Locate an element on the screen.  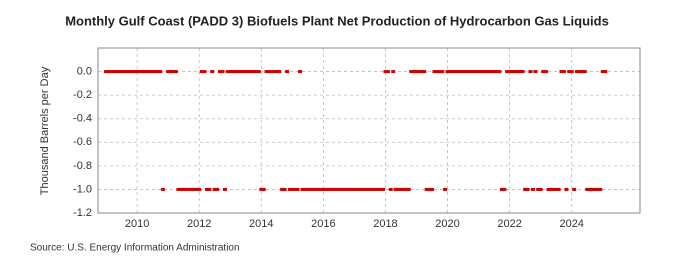
x-tick-label: 2014 is located at coordinates (261, 224).